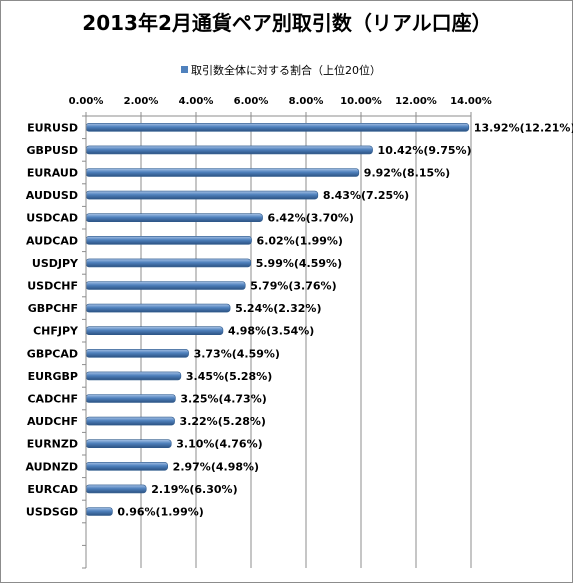 The height and width of the screenshot is (584, 573). Describe the element at coordinates (52, 512) in the screenshot. I see `category-label: USDSGD` at that location.